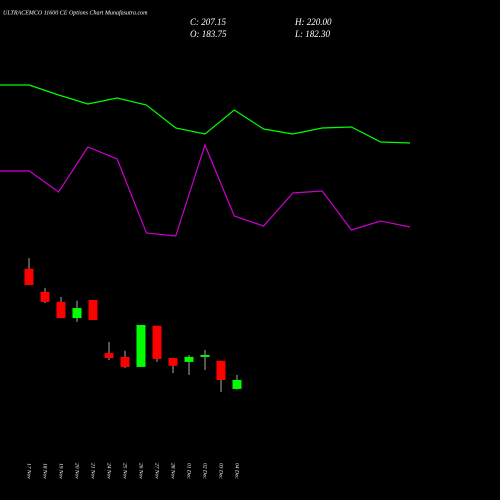  Describe the element at coordinates (312, 34) in the screenshot. I see `ohlc-low: L: 182.30` at that location.